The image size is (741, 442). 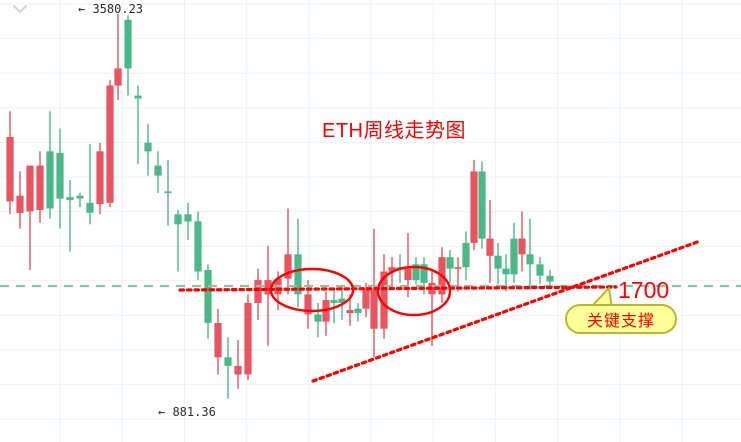 What do you see at coordinates (621, 319) in the screenshot?
I see `key-support-callout: 关键支撑` at bounding box center [621, 319].